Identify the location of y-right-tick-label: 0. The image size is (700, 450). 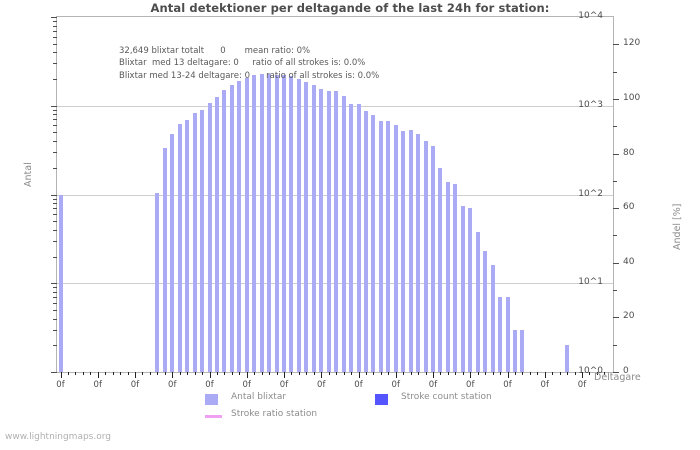
(626, 371).